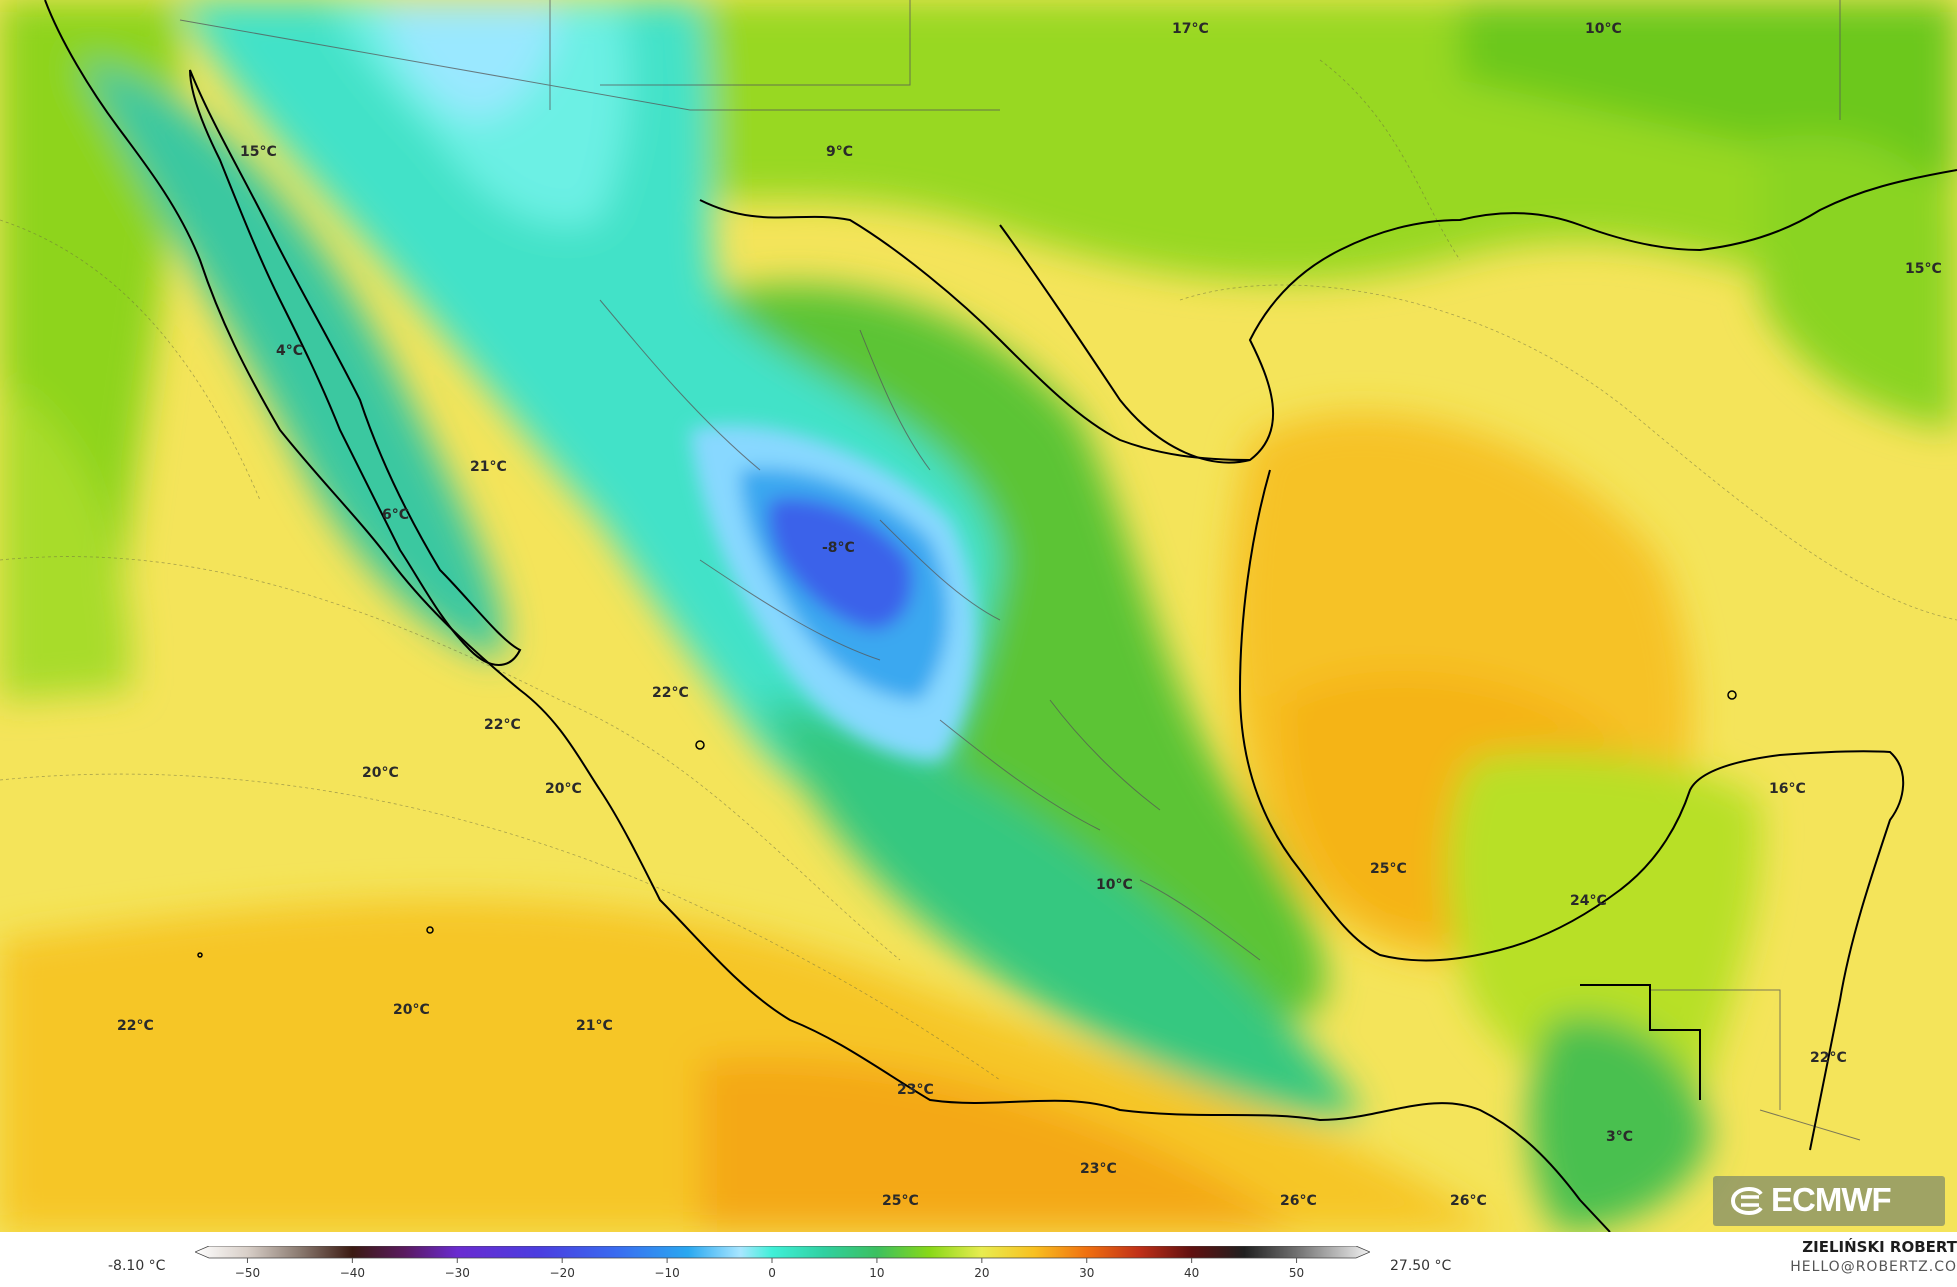 This screenshot has width=1957, height=1287. I want to click on temperature-label: -8°C, so click(838, 548).